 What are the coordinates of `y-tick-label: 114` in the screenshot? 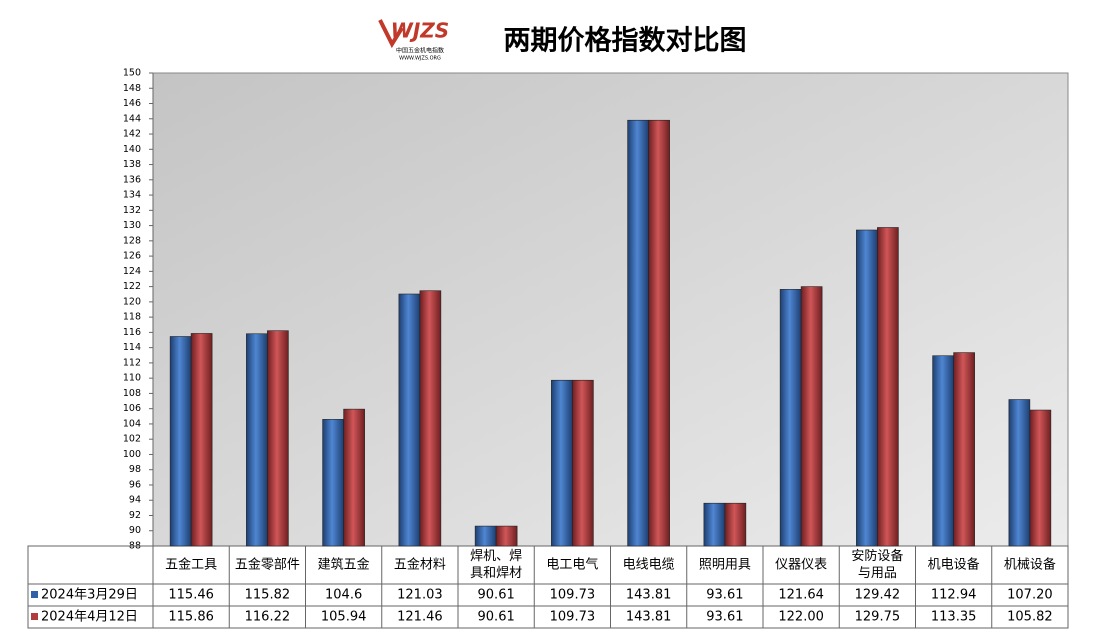 It's located at (132, 347).